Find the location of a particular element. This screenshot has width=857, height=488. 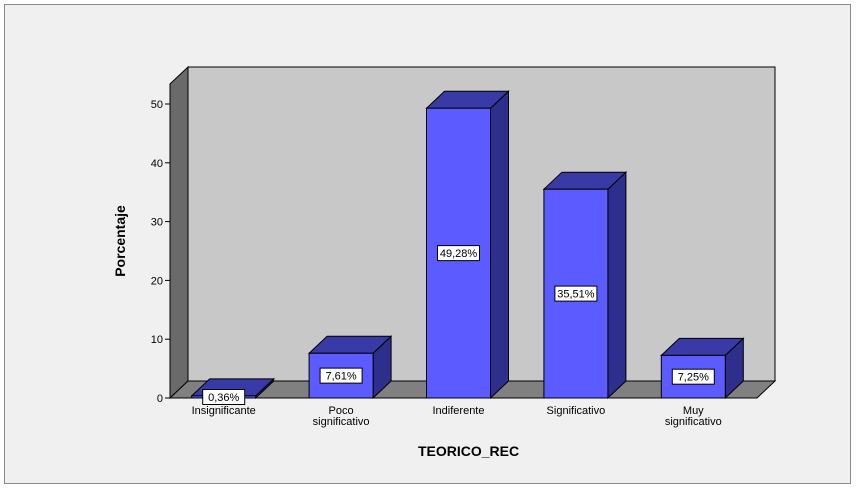

y-axis-title: Porcentaje is located at coordinates (120, 241).